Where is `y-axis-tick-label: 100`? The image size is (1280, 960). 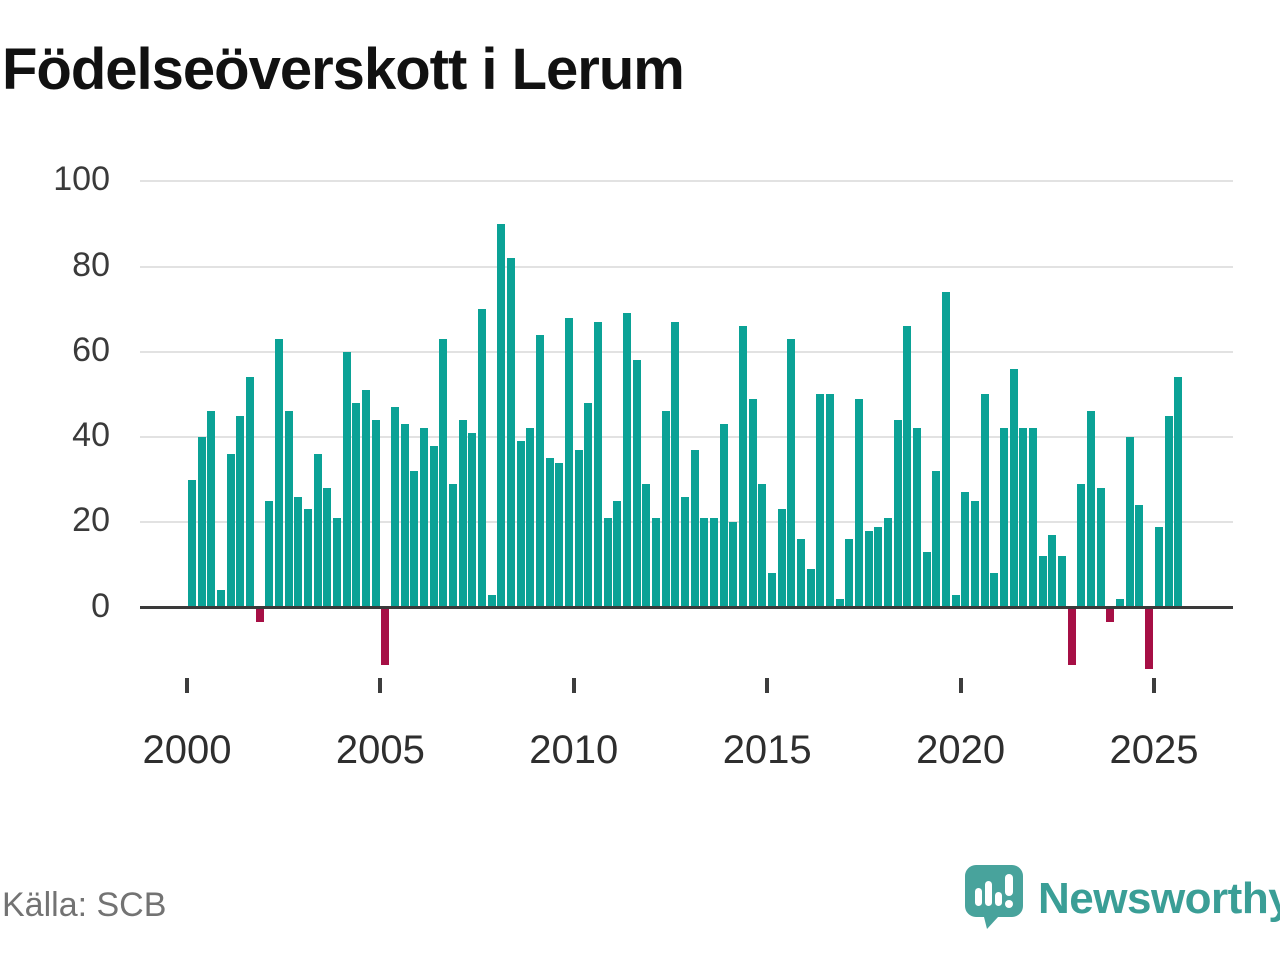
y-axis-tick-label: 100 is located at coordinates (81, 179).